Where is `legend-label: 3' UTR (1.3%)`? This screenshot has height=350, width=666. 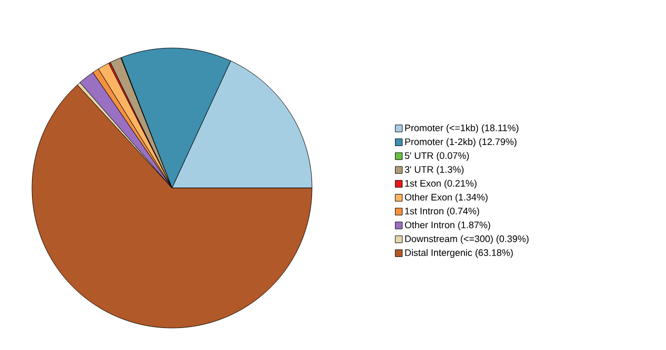 legend-label: 3' UTR (1.3%) is located at coordinates (434, 170).